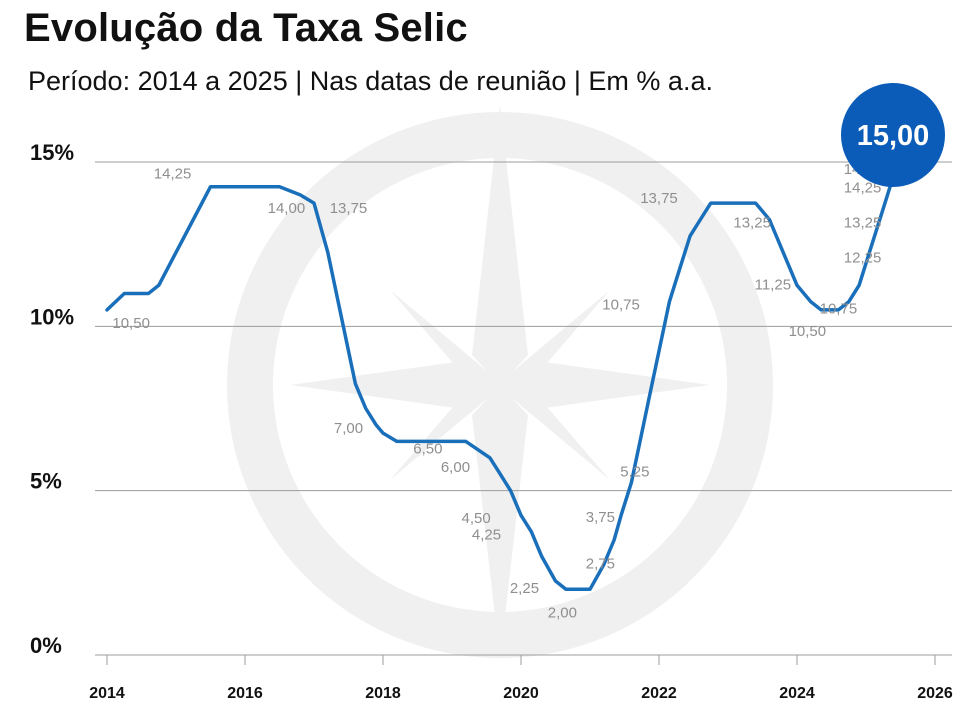 The height and width of the screenshot is (717, 975). Describe the element at coordinates (245, 693) in the screenshot. I see `x-tick-label: 2016` at that location.